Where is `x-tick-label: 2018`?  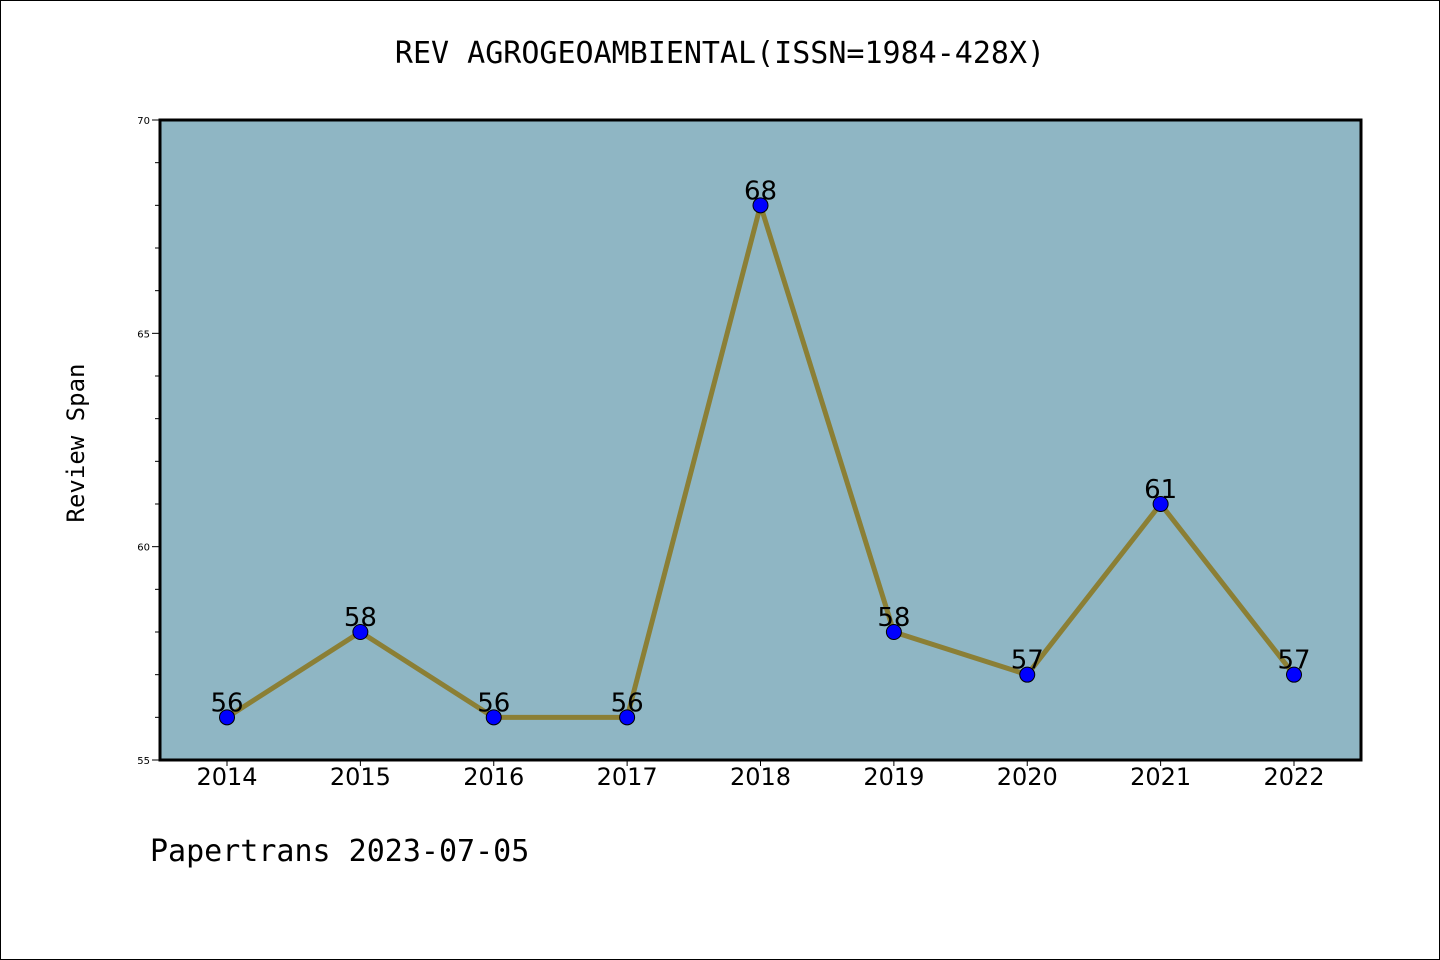
x-tick-label: 2018 is located at coordinates (760, 777).